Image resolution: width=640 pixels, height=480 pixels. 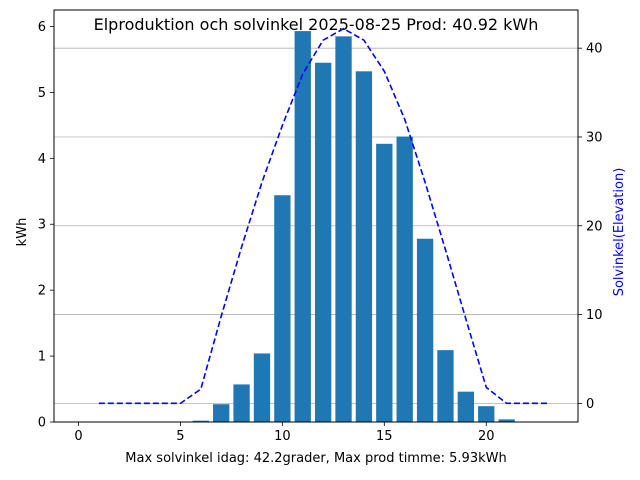 I want to click on x-tick-label: 10, so click(x=282, y=436).